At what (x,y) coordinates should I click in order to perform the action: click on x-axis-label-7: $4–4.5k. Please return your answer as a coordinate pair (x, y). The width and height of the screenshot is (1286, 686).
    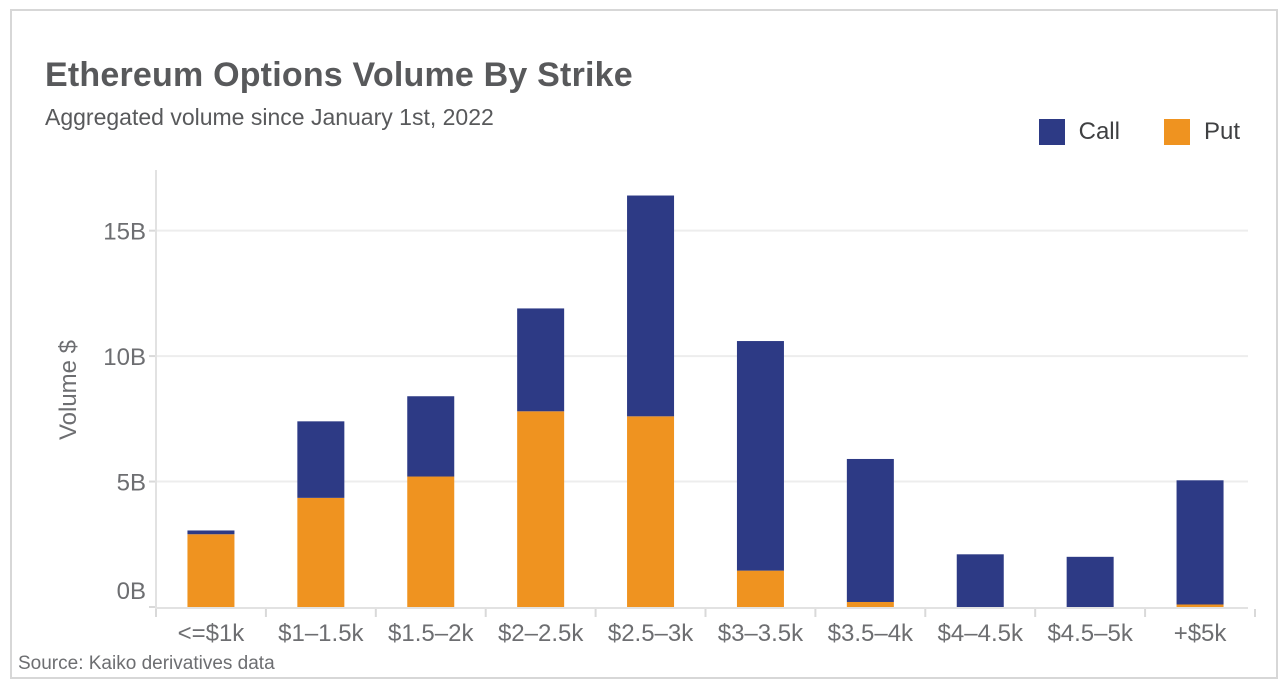
    Looking at the image, I should click on (981, 633).